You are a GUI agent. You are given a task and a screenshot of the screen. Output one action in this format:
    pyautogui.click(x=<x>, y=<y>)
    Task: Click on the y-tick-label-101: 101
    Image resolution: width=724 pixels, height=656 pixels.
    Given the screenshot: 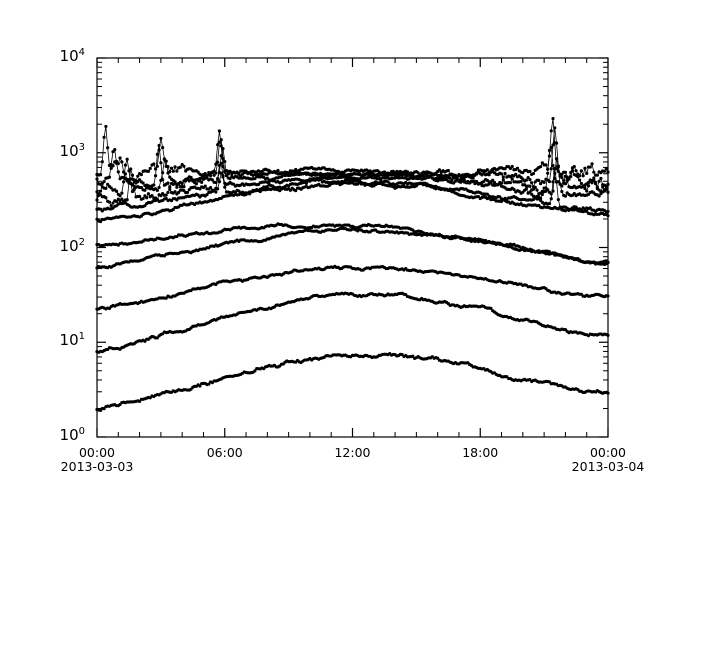 What is the action you would take?
    pyautogui.click(x=72, y=340)
    